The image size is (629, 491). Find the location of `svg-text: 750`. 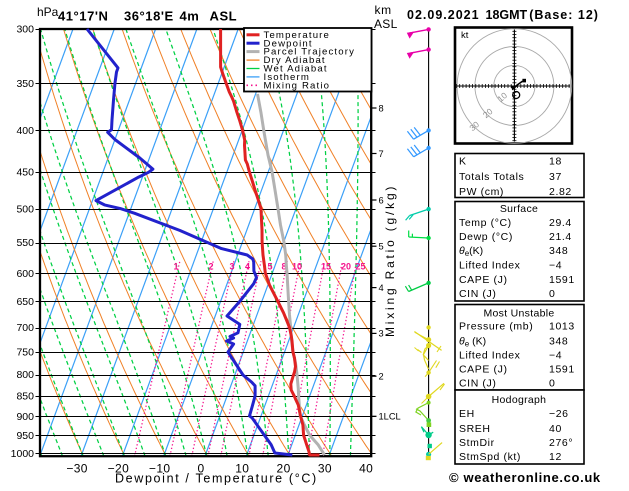

svg-text: 750 is located at coordinates (25, 353).